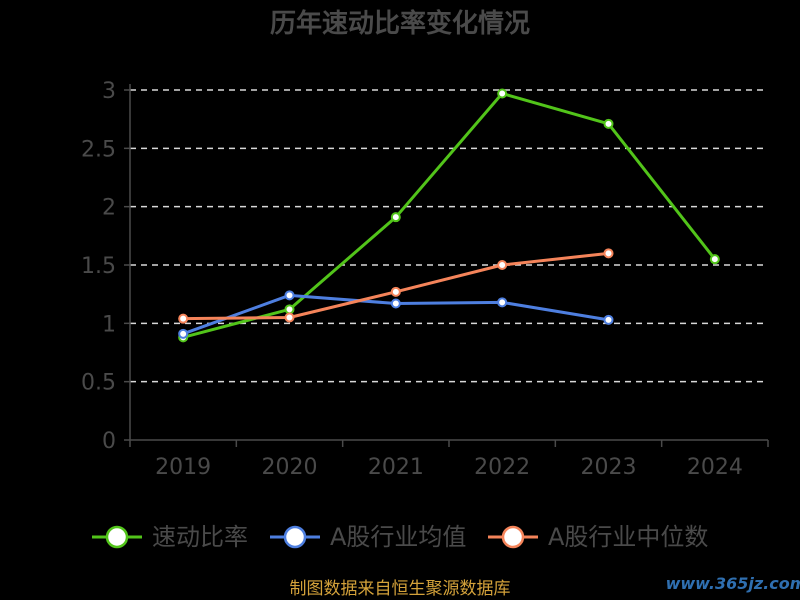 This screenshot has width=800, height=600. I want to click on chart-title: 历年速动比率变化情况, so click(400, 23).